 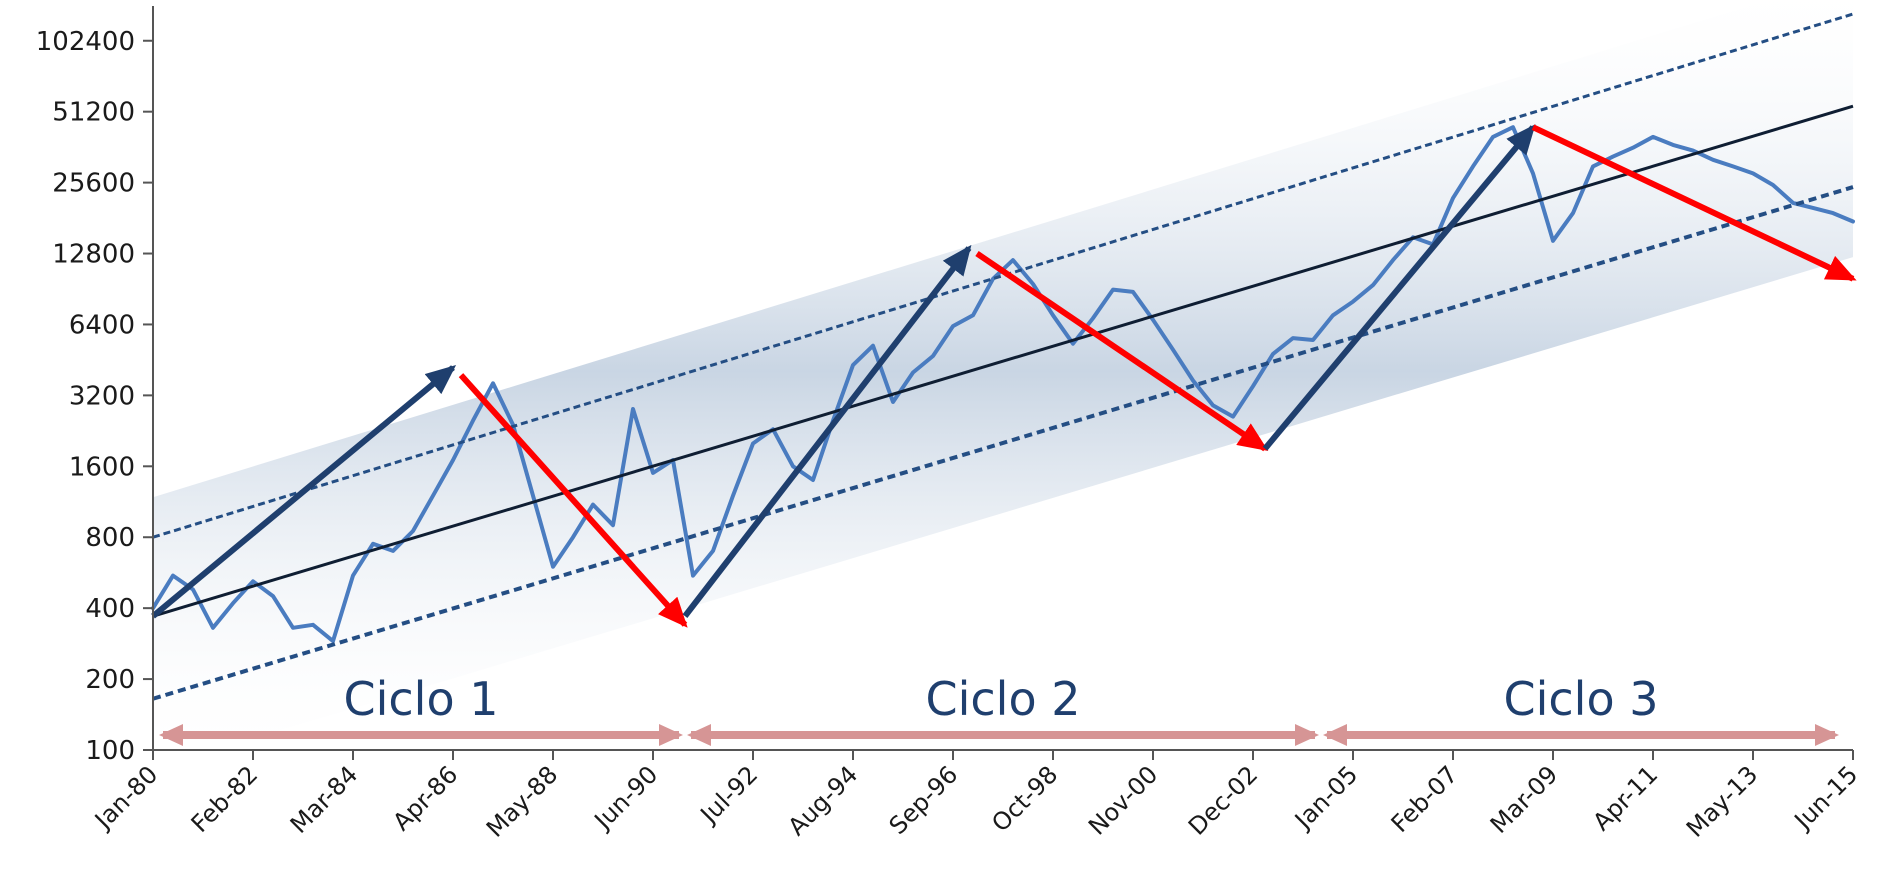 I want to click on x-tick-label: May-13, so click(x=1722, y=801).